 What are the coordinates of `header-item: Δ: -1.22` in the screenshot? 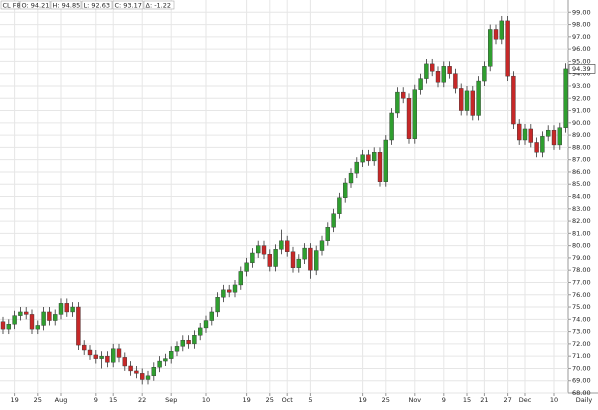 It's located at (159, 5).